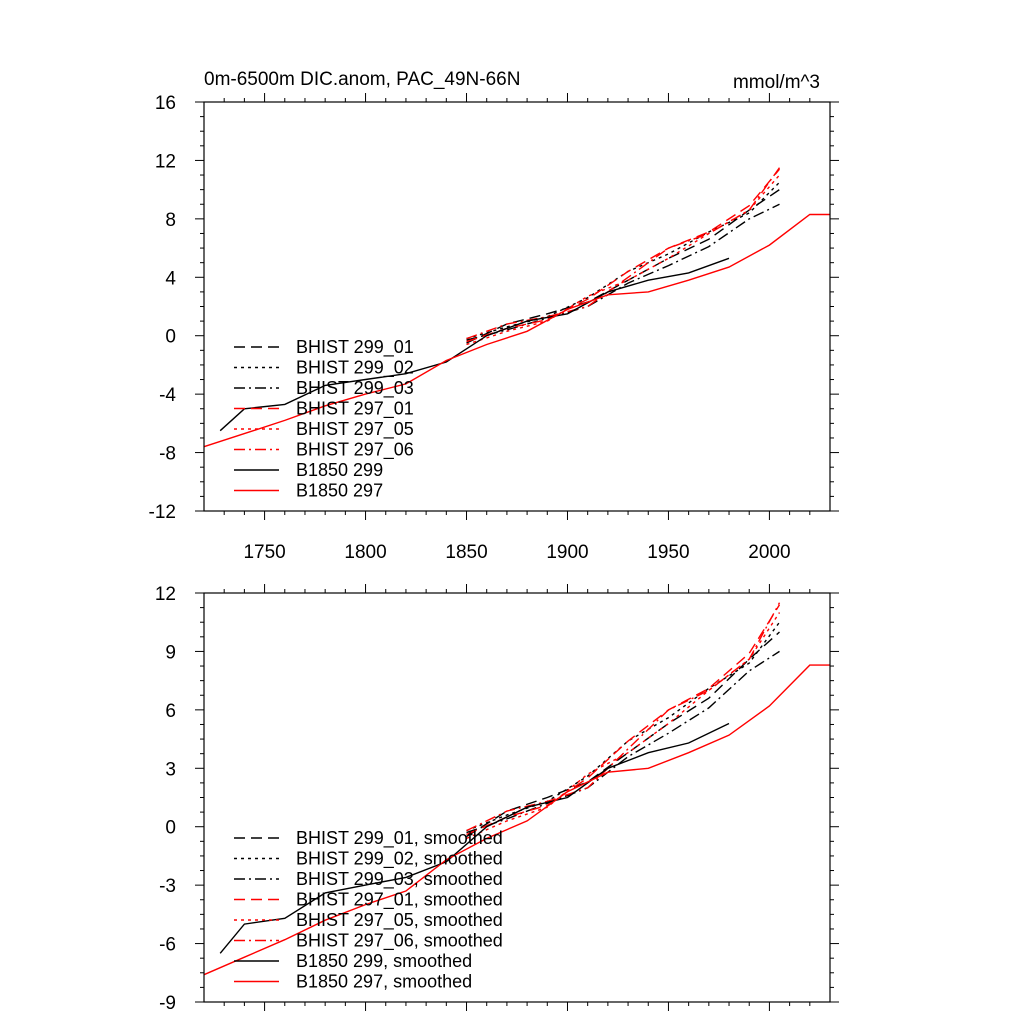 Image resolution: width=1024 pixels, height=1024 pixels. What do you see at coordinates (355, 409) in the screenshot?
I see `legend-label: BHIST 297_01` at bounding box center [355, 409].